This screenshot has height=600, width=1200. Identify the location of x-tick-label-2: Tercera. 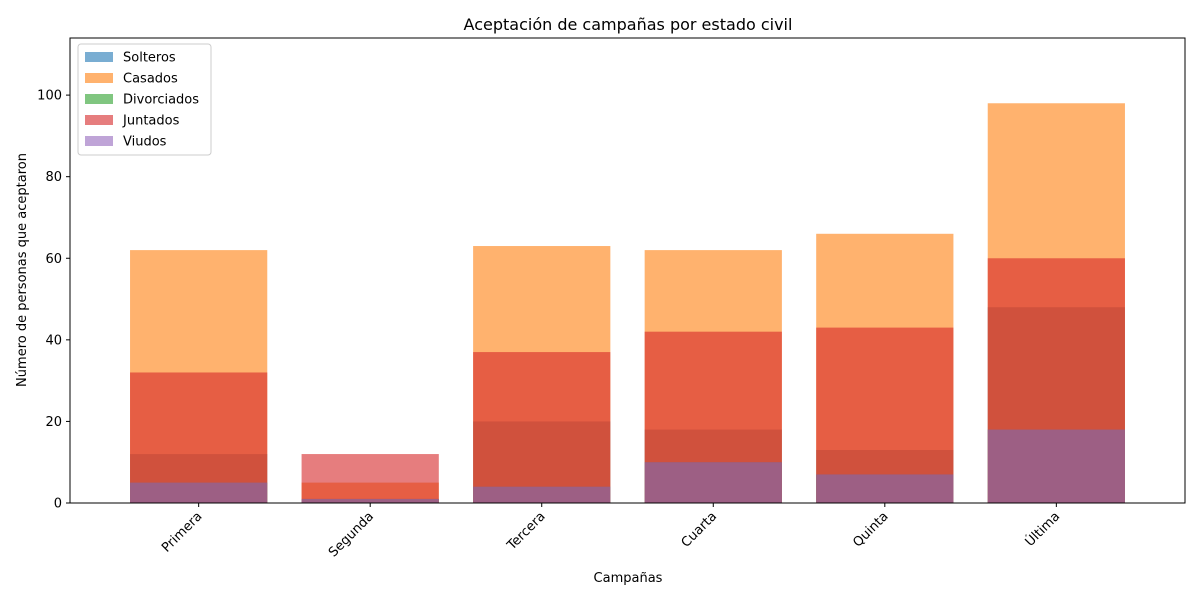
(526, 531).